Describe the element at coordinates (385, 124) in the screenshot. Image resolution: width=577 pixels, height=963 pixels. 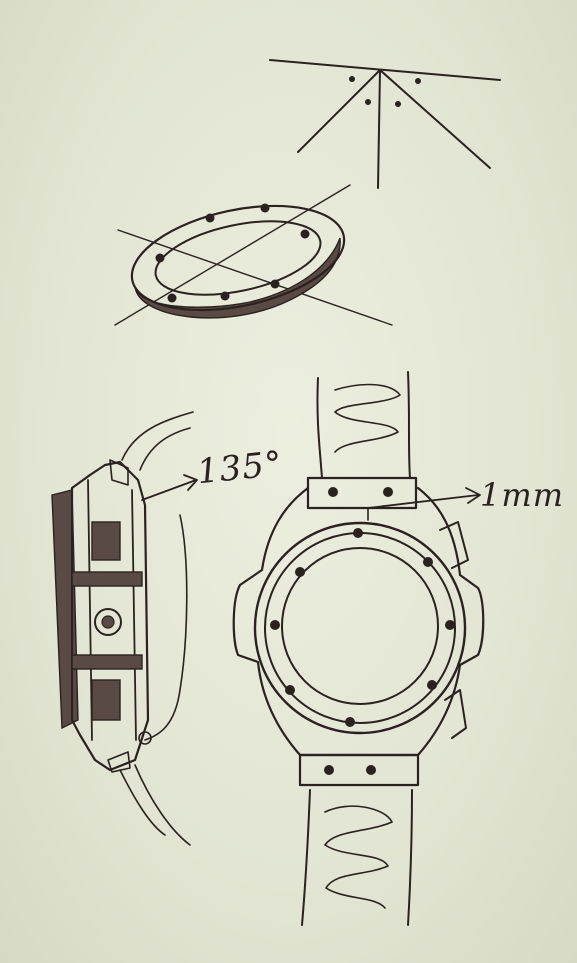
I see `perspective-ray-diagram` at that location.